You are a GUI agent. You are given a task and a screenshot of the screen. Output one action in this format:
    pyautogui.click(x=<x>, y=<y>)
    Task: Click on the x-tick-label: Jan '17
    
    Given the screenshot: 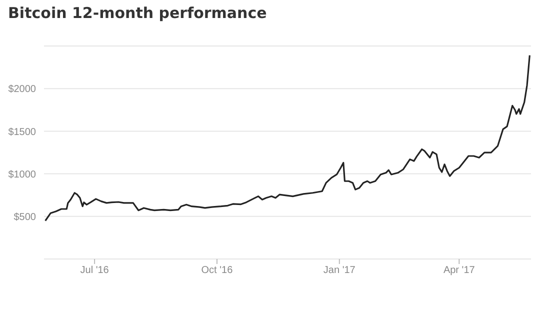 What is the action you would take?
    pyautogui.click(x=339, y=270)
    